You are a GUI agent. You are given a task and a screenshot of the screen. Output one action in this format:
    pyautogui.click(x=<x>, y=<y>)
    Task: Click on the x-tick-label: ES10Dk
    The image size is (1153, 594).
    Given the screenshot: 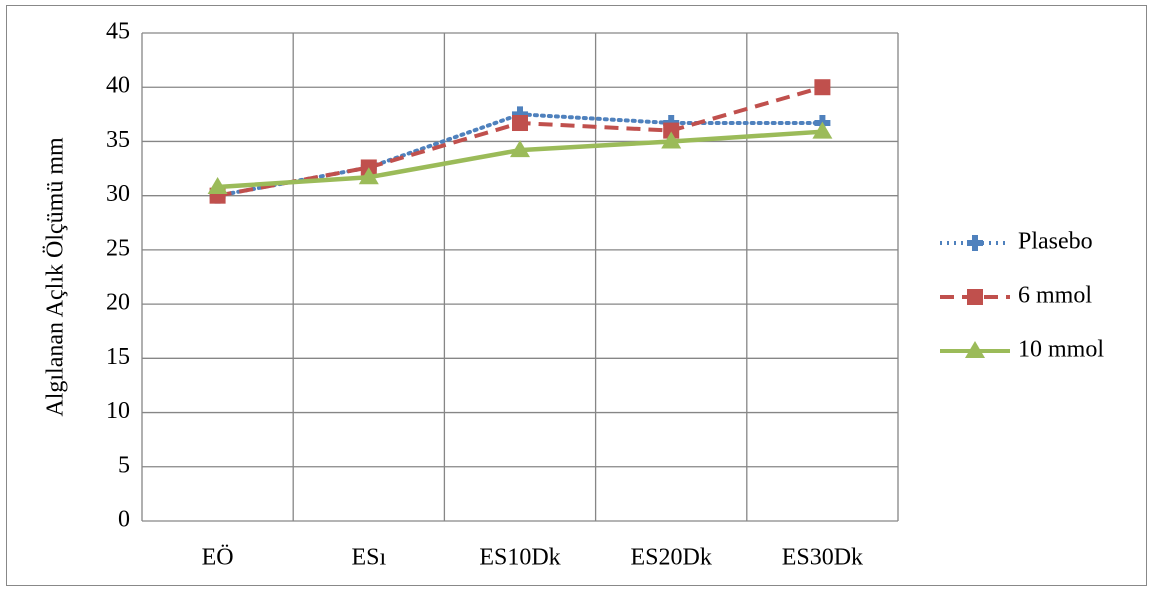 What is the action you would take?
    pyautogui.click(x=519, y=558)
    